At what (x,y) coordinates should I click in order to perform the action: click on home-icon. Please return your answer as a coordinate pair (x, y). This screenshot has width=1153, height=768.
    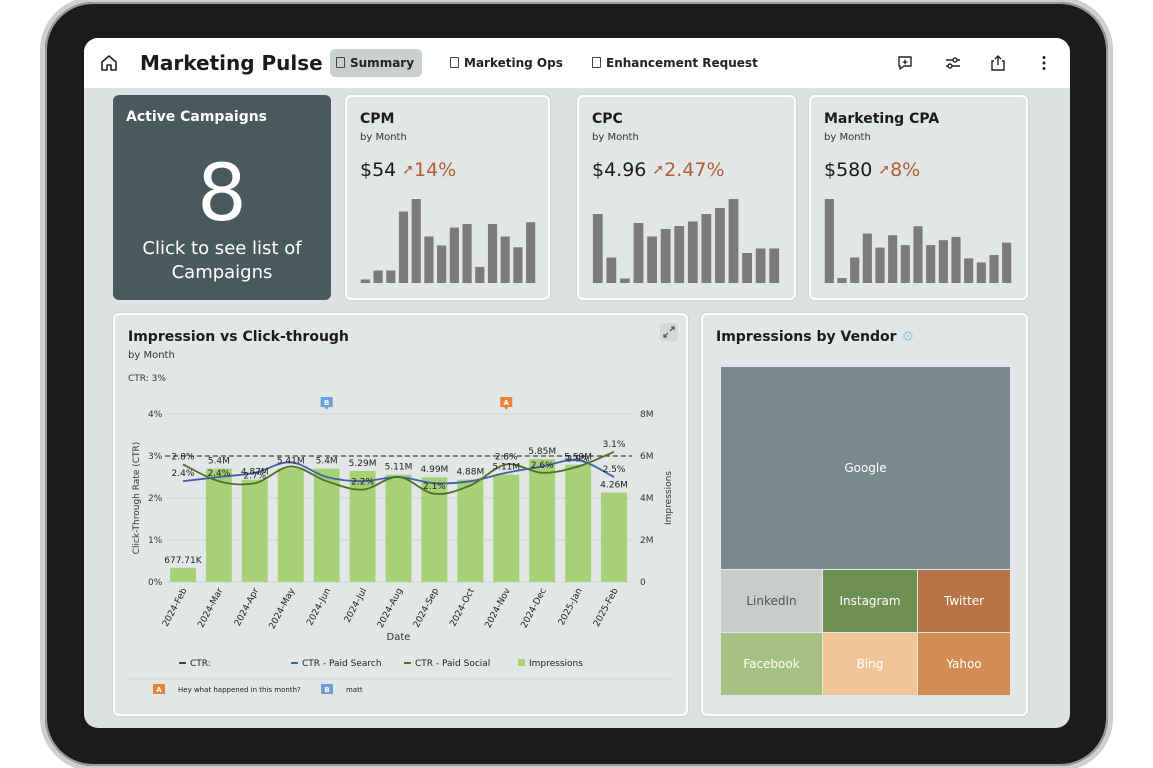
    Looking at the image, I should click on (109, 63).